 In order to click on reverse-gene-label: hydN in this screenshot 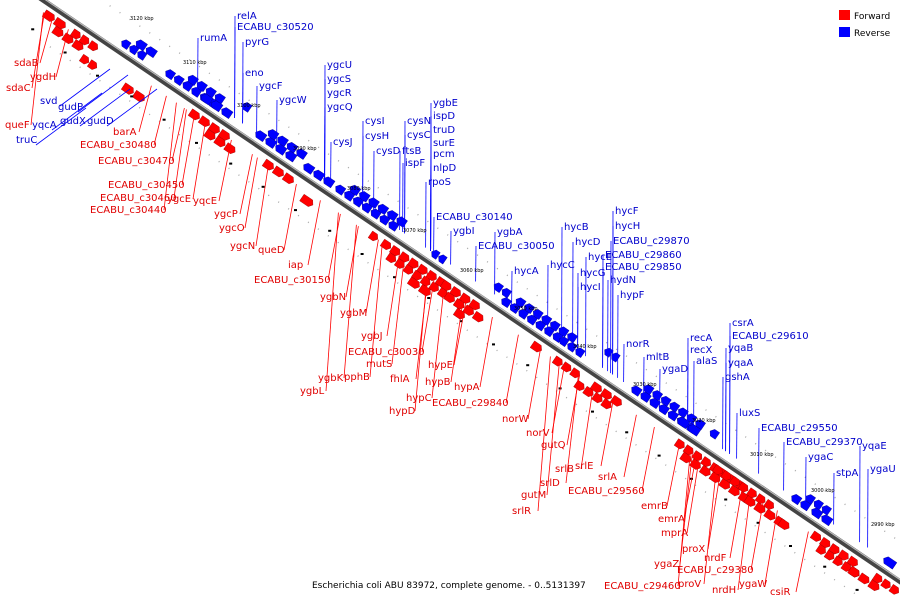, I will do `click(623, 280)`.